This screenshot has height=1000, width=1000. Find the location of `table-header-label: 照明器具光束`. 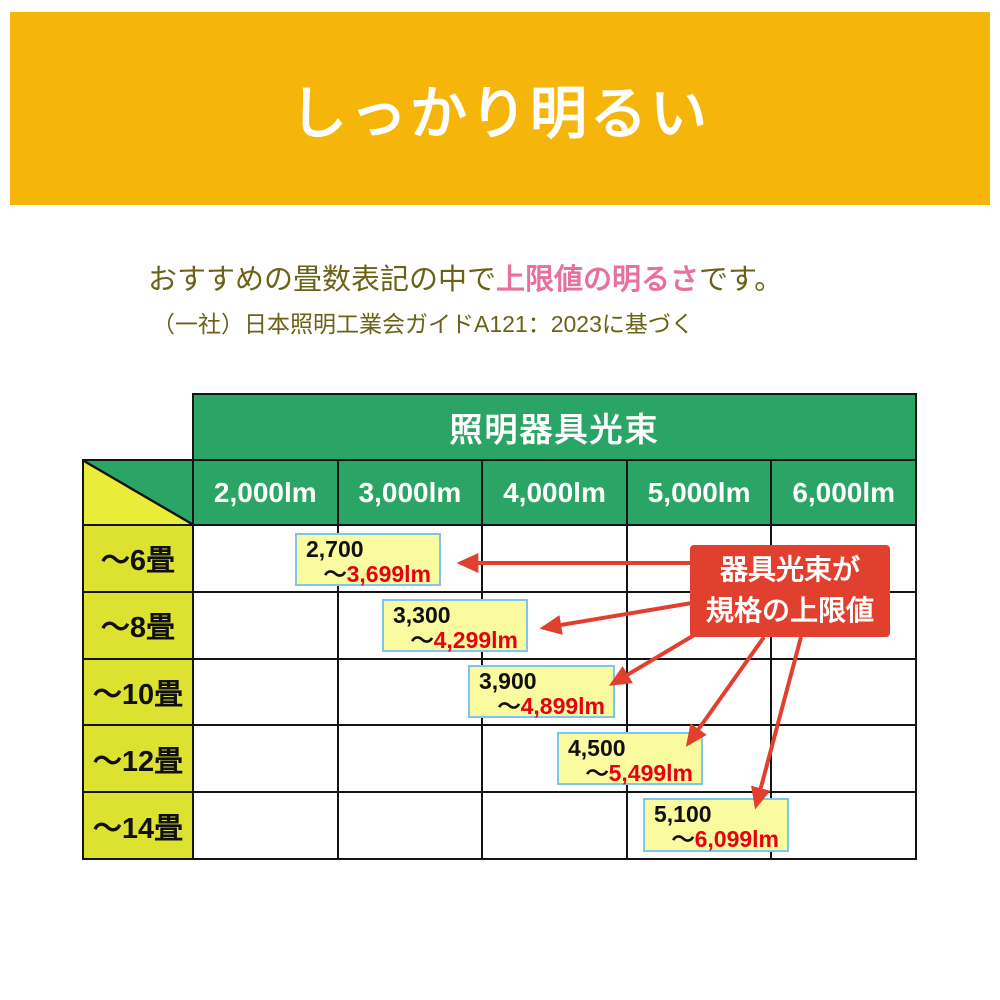

table-header-label: 照明器具光束 is located at coordinates (554, 429).